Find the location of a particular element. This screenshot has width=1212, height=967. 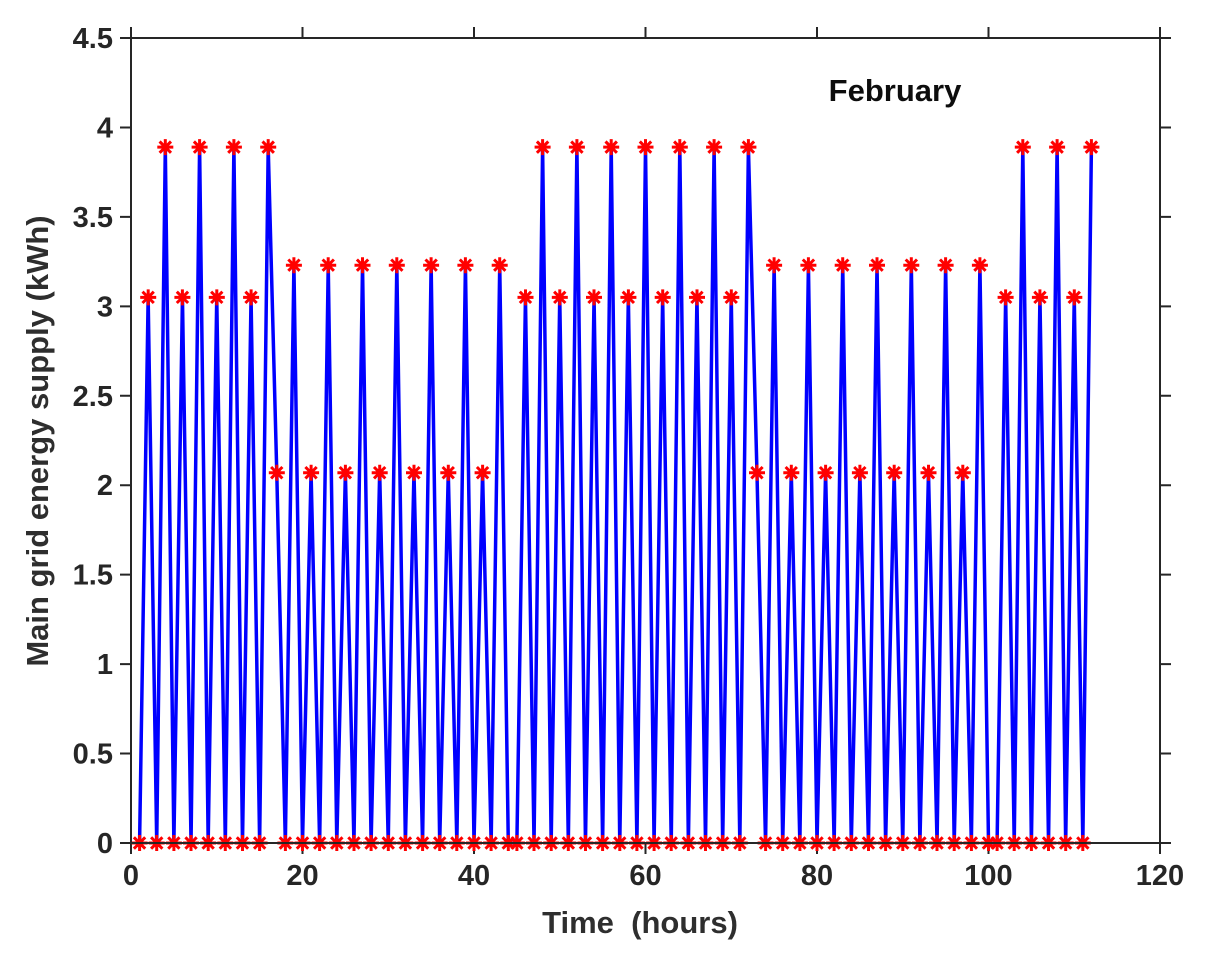

x-tick-label: 60 is located at coordinates (645, 876).